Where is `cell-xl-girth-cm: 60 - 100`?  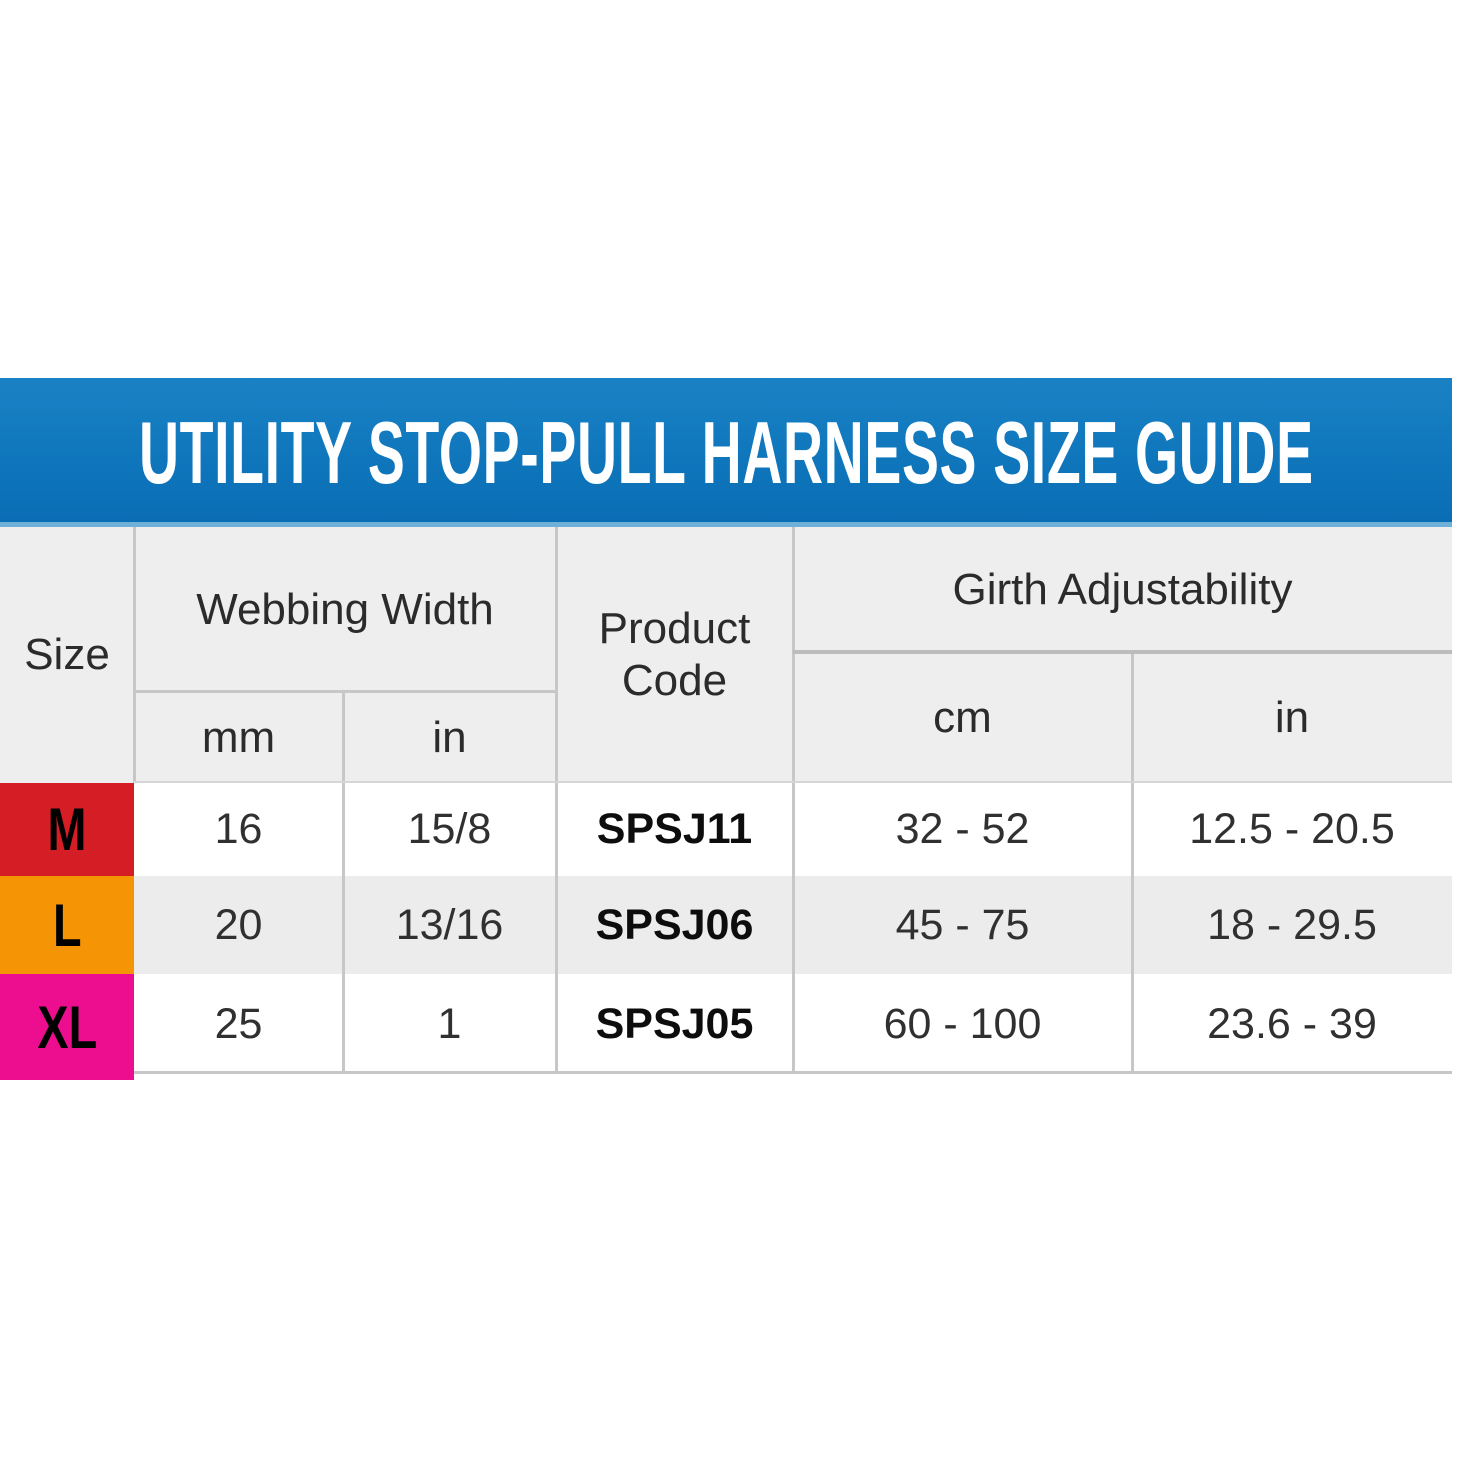 cell-xl-girth-cm: 60 - 100 is located at coordinates (962, 1023).